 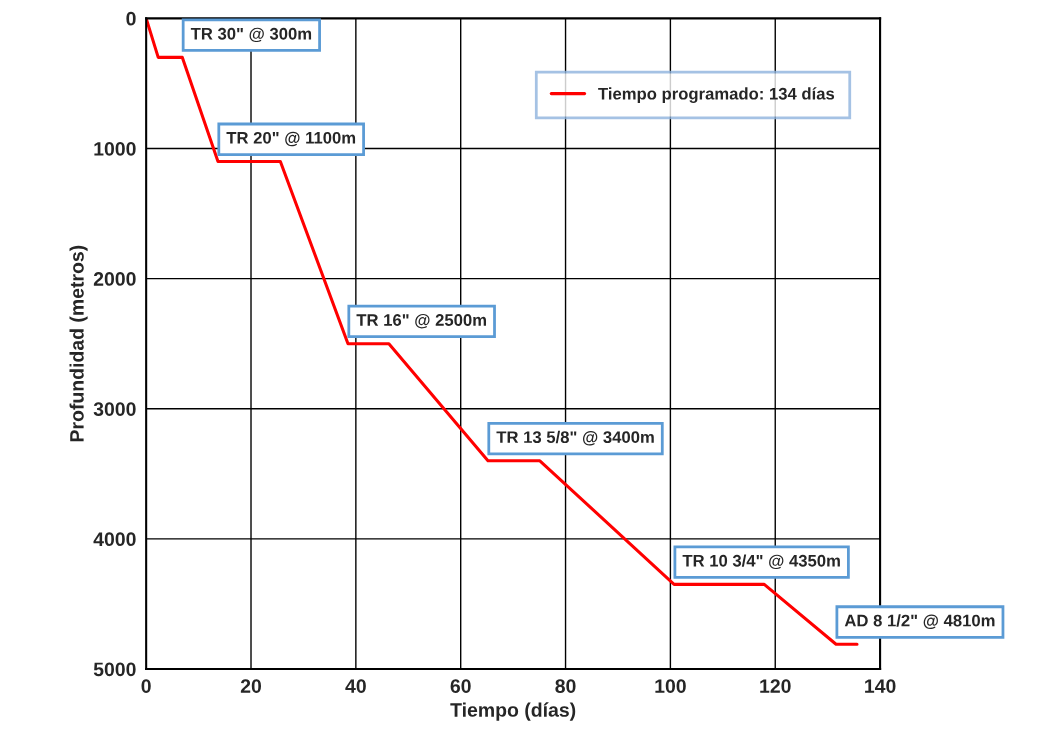 What do you see at coordinates (78, 343) in the screenshot?
I see `y-axis-title: Profundidad (metros)` at bounding box center [78, 343].